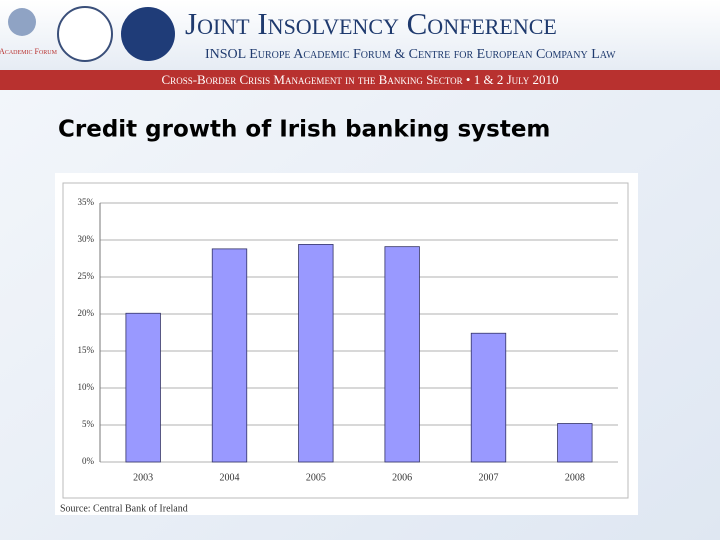  Describe the element at coordinates (86, 350) in the screenshot. I see `y-tick-label: 15%` at that location.